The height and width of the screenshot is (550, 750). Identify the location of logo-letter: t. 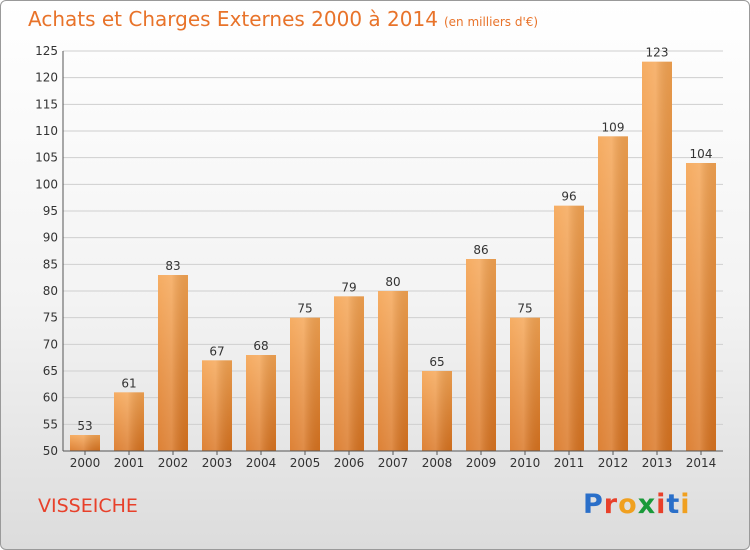
(673, 504).